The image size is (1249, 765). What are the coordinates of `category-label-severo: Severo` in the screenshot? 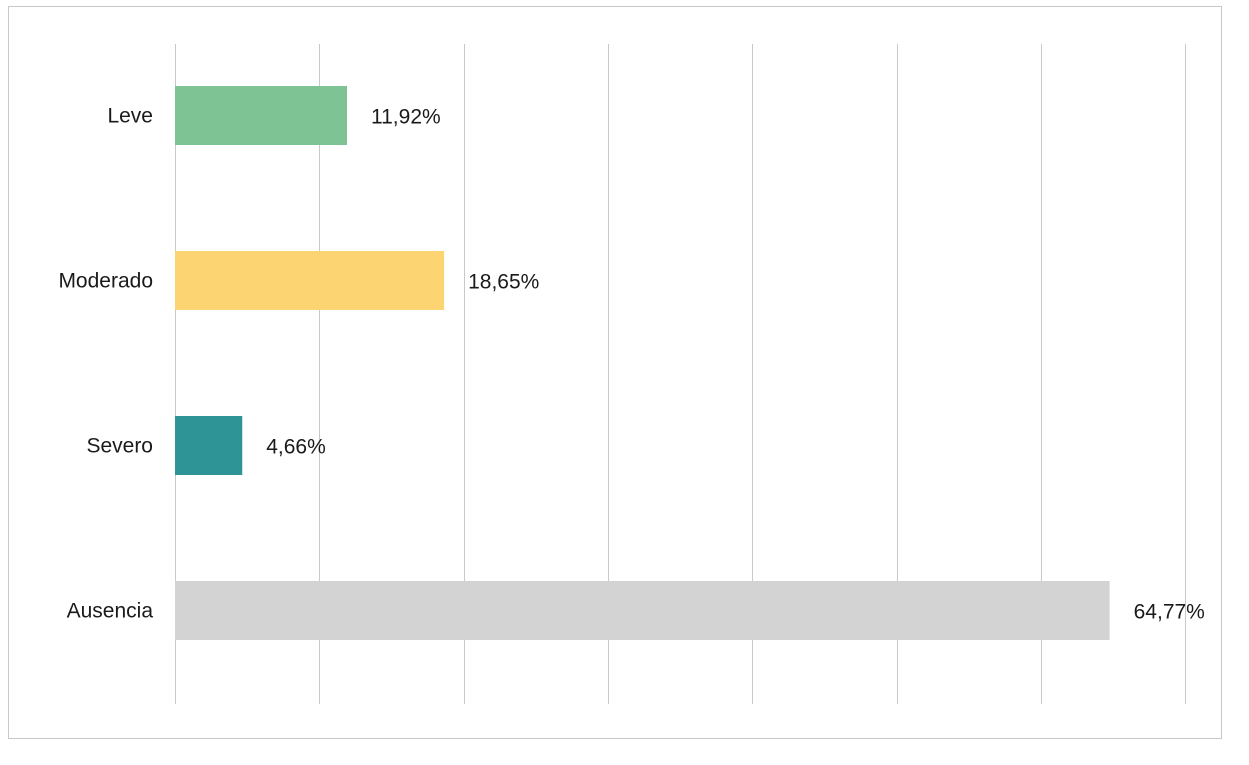 It's located at (119, 446).